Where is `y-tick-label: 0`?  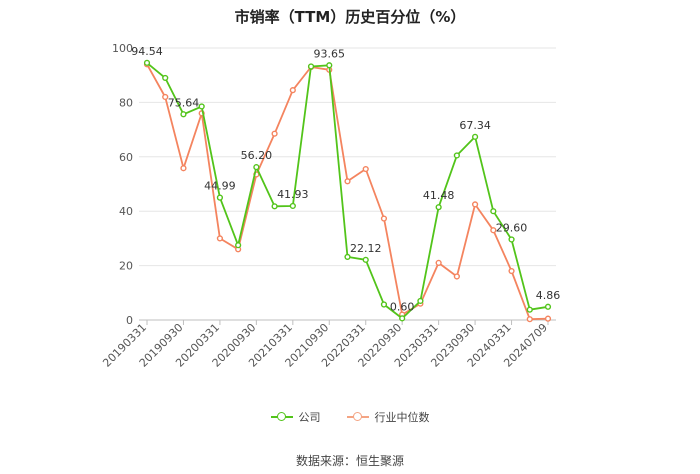 y-tick-label: 0 is located at coordinates (129, 320).